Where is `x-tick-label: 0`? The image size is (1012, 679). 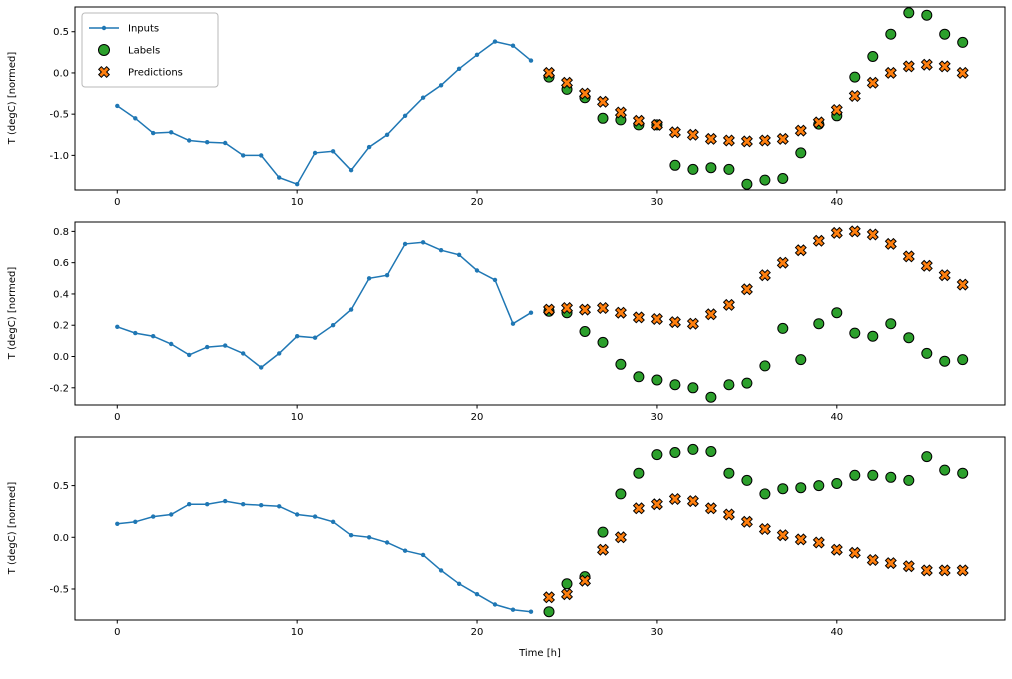 x-tick-label: 0 is located at coordinates (117, 202).